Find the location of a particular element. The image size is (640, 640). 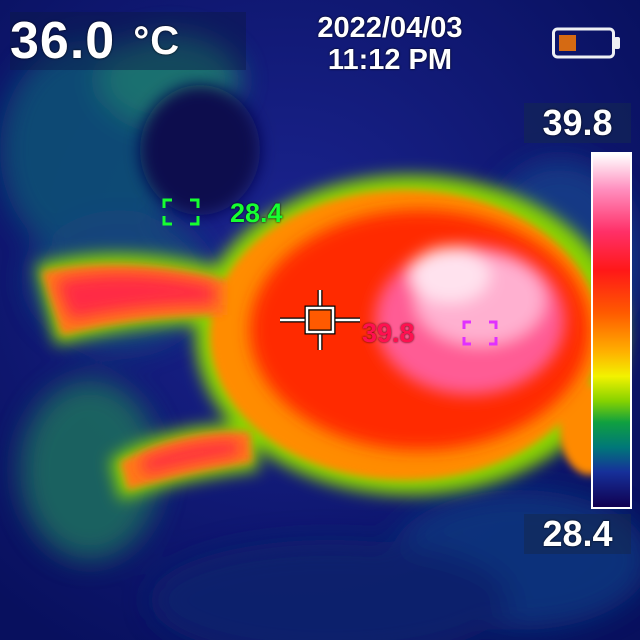

temperature-unit: °C is located at coordinates (156, 41).